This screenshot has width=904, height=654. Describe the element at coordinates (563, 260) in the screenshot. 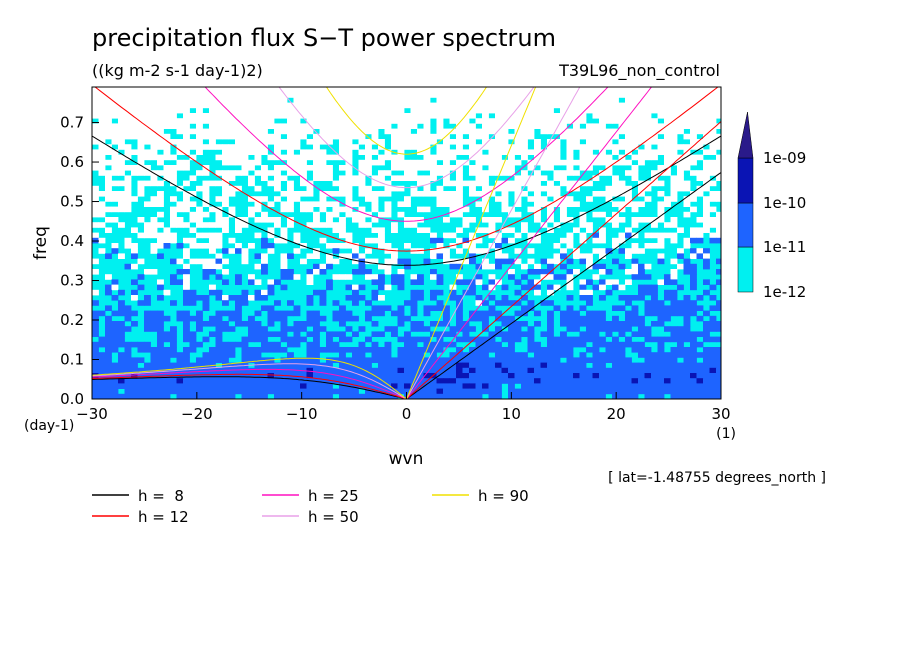

I see `dispersion-curve-kelvin-h12` at that location.